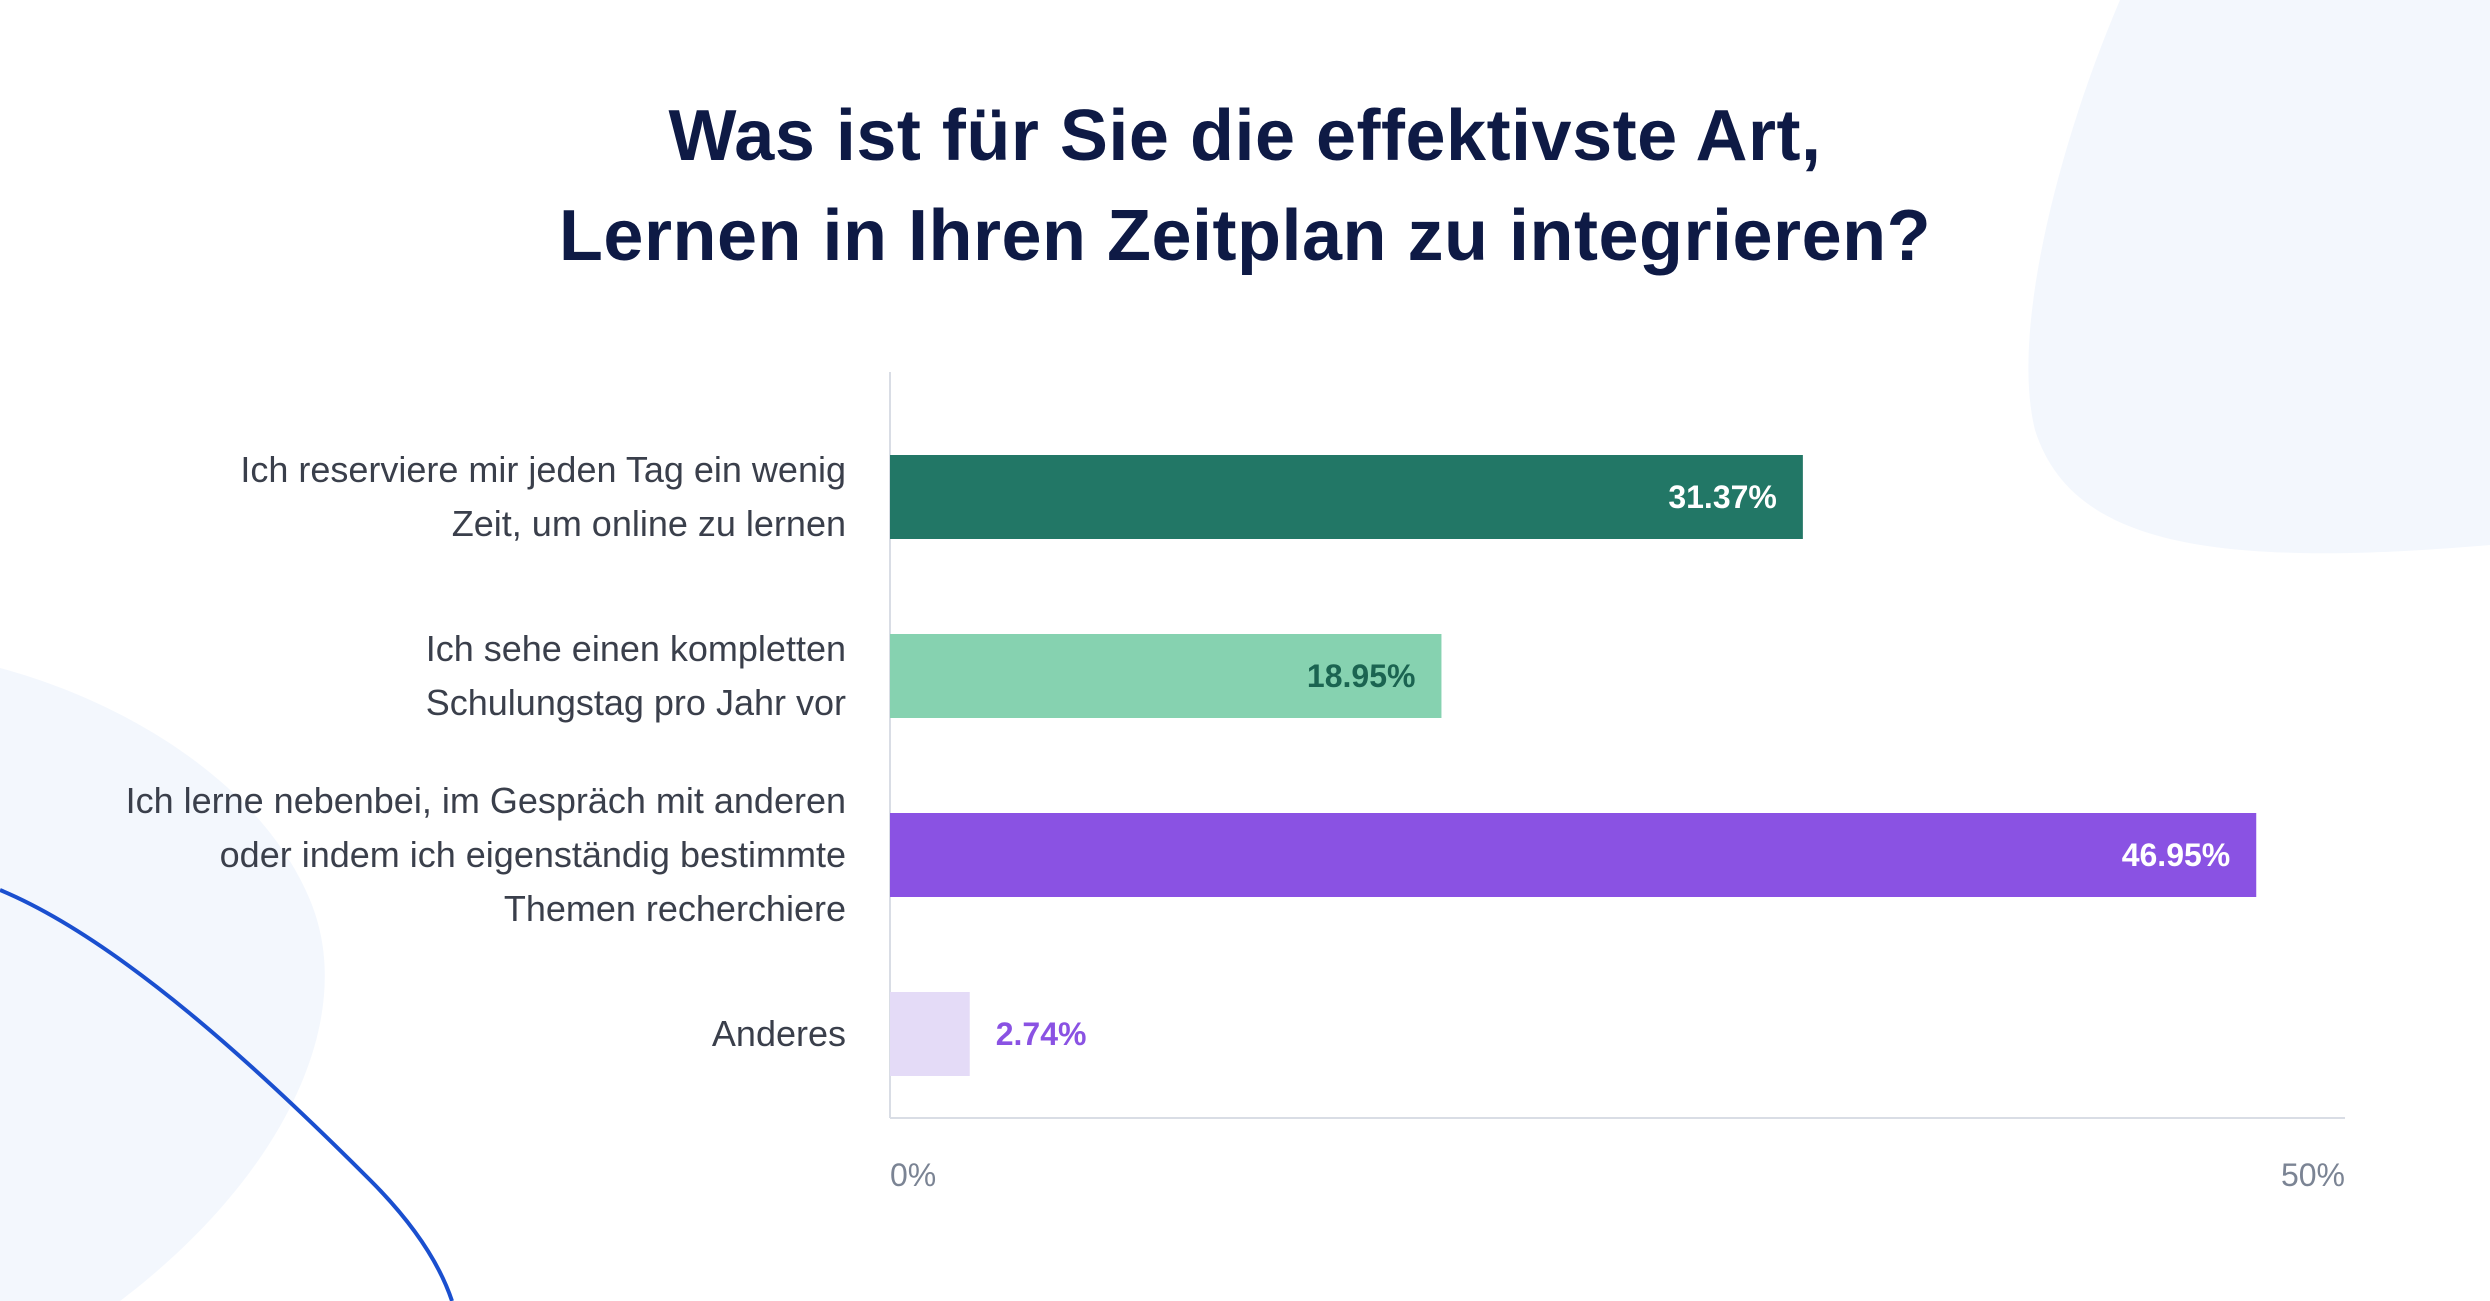  Describe the element at coordinates (1245, 236) in the screenshot. I see `chart-title-line-2: Lernen in Ihren Zeitplan zu integrieren?` at that location.